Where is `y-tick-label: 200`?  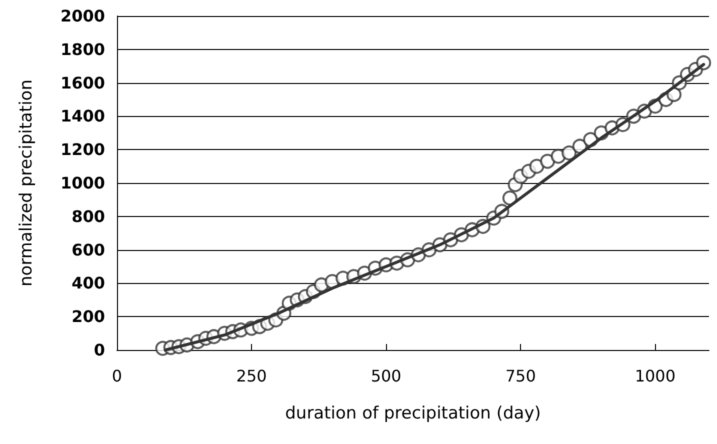 y-tick-label: 200 is located at coordinates (88, 316).